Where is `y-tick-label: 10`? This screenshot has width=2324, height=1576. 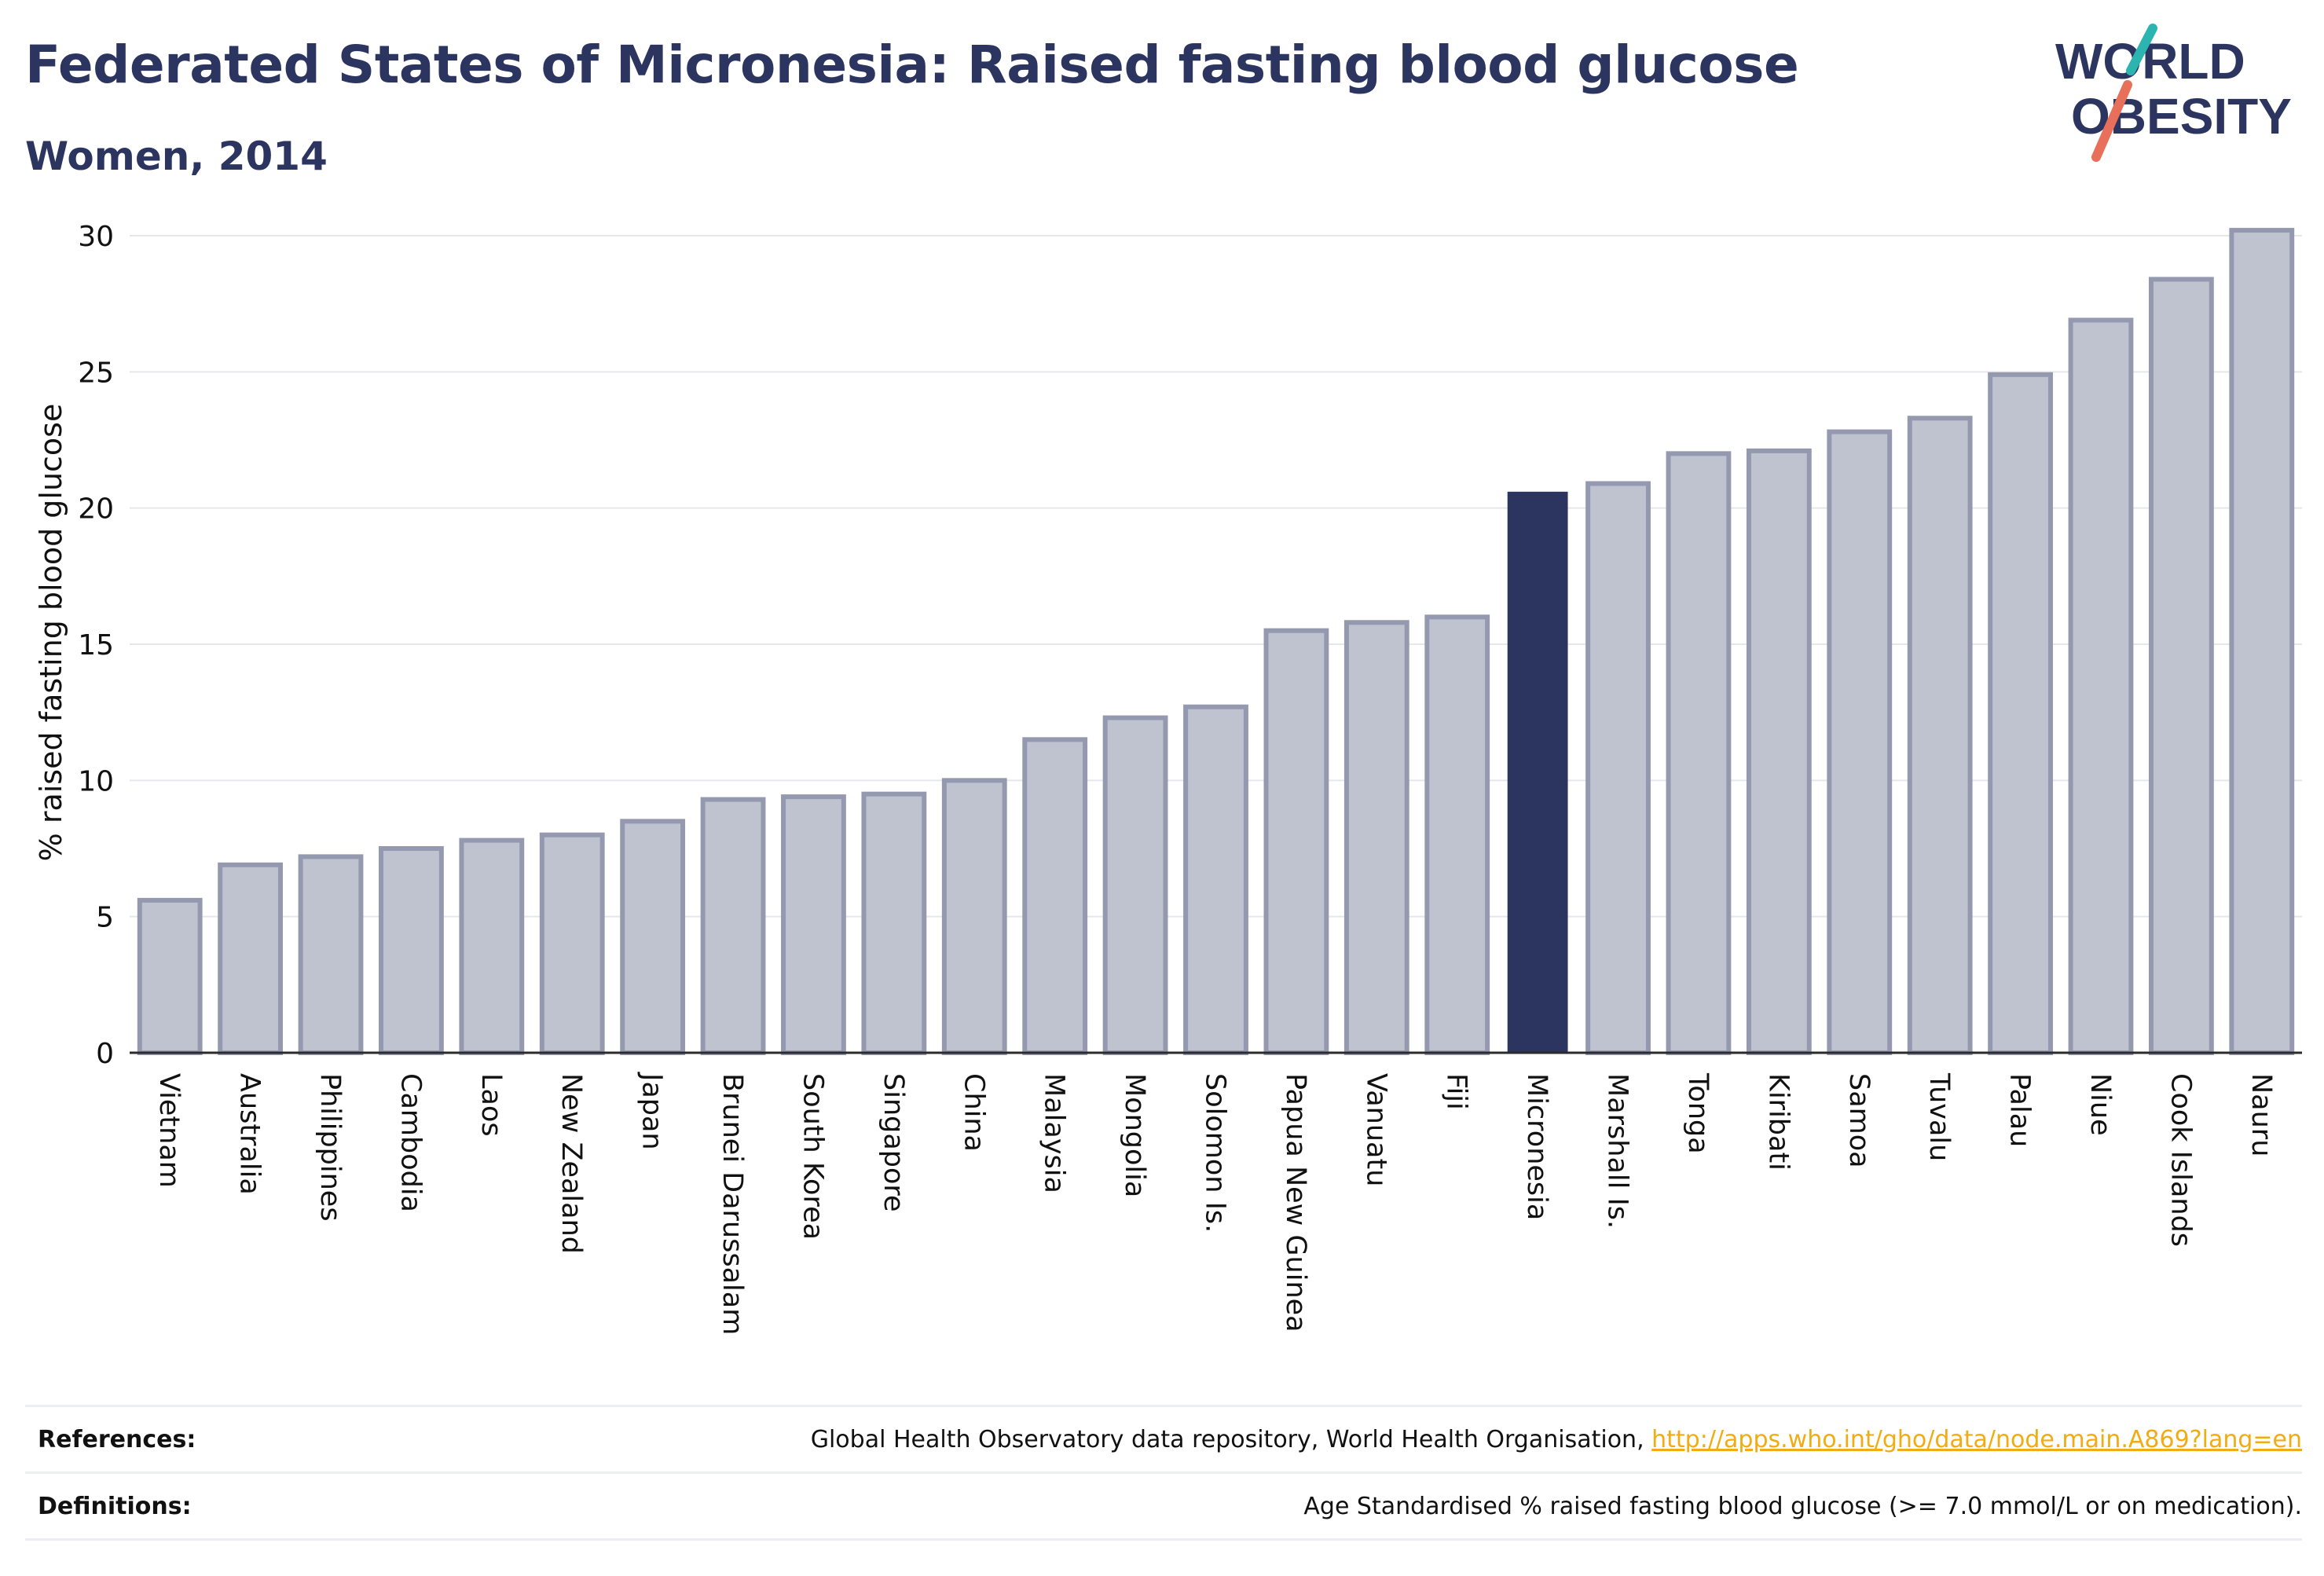
y-tick-label: 10 is located at coordinates (96, 781).